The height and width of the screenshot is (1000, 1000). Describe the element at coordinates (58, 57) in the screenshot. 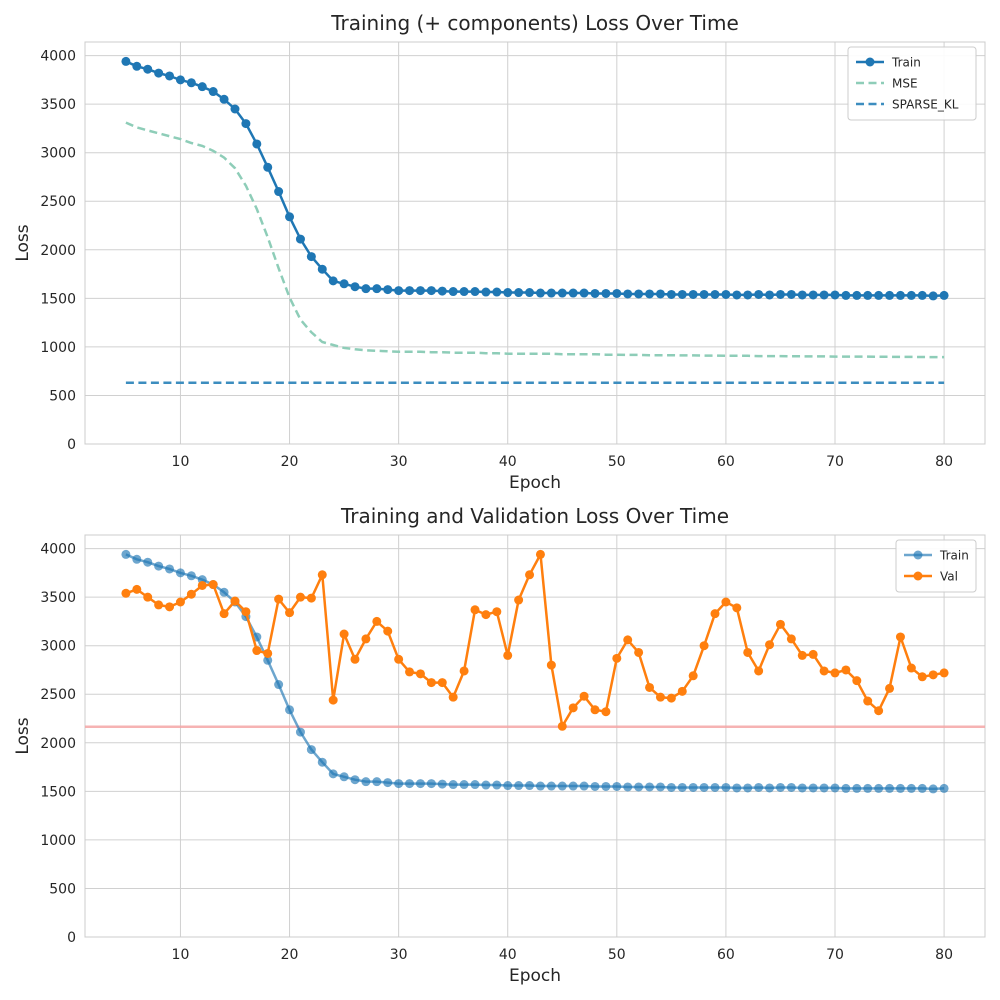

I see `y-tick-label: 4000` at that location.